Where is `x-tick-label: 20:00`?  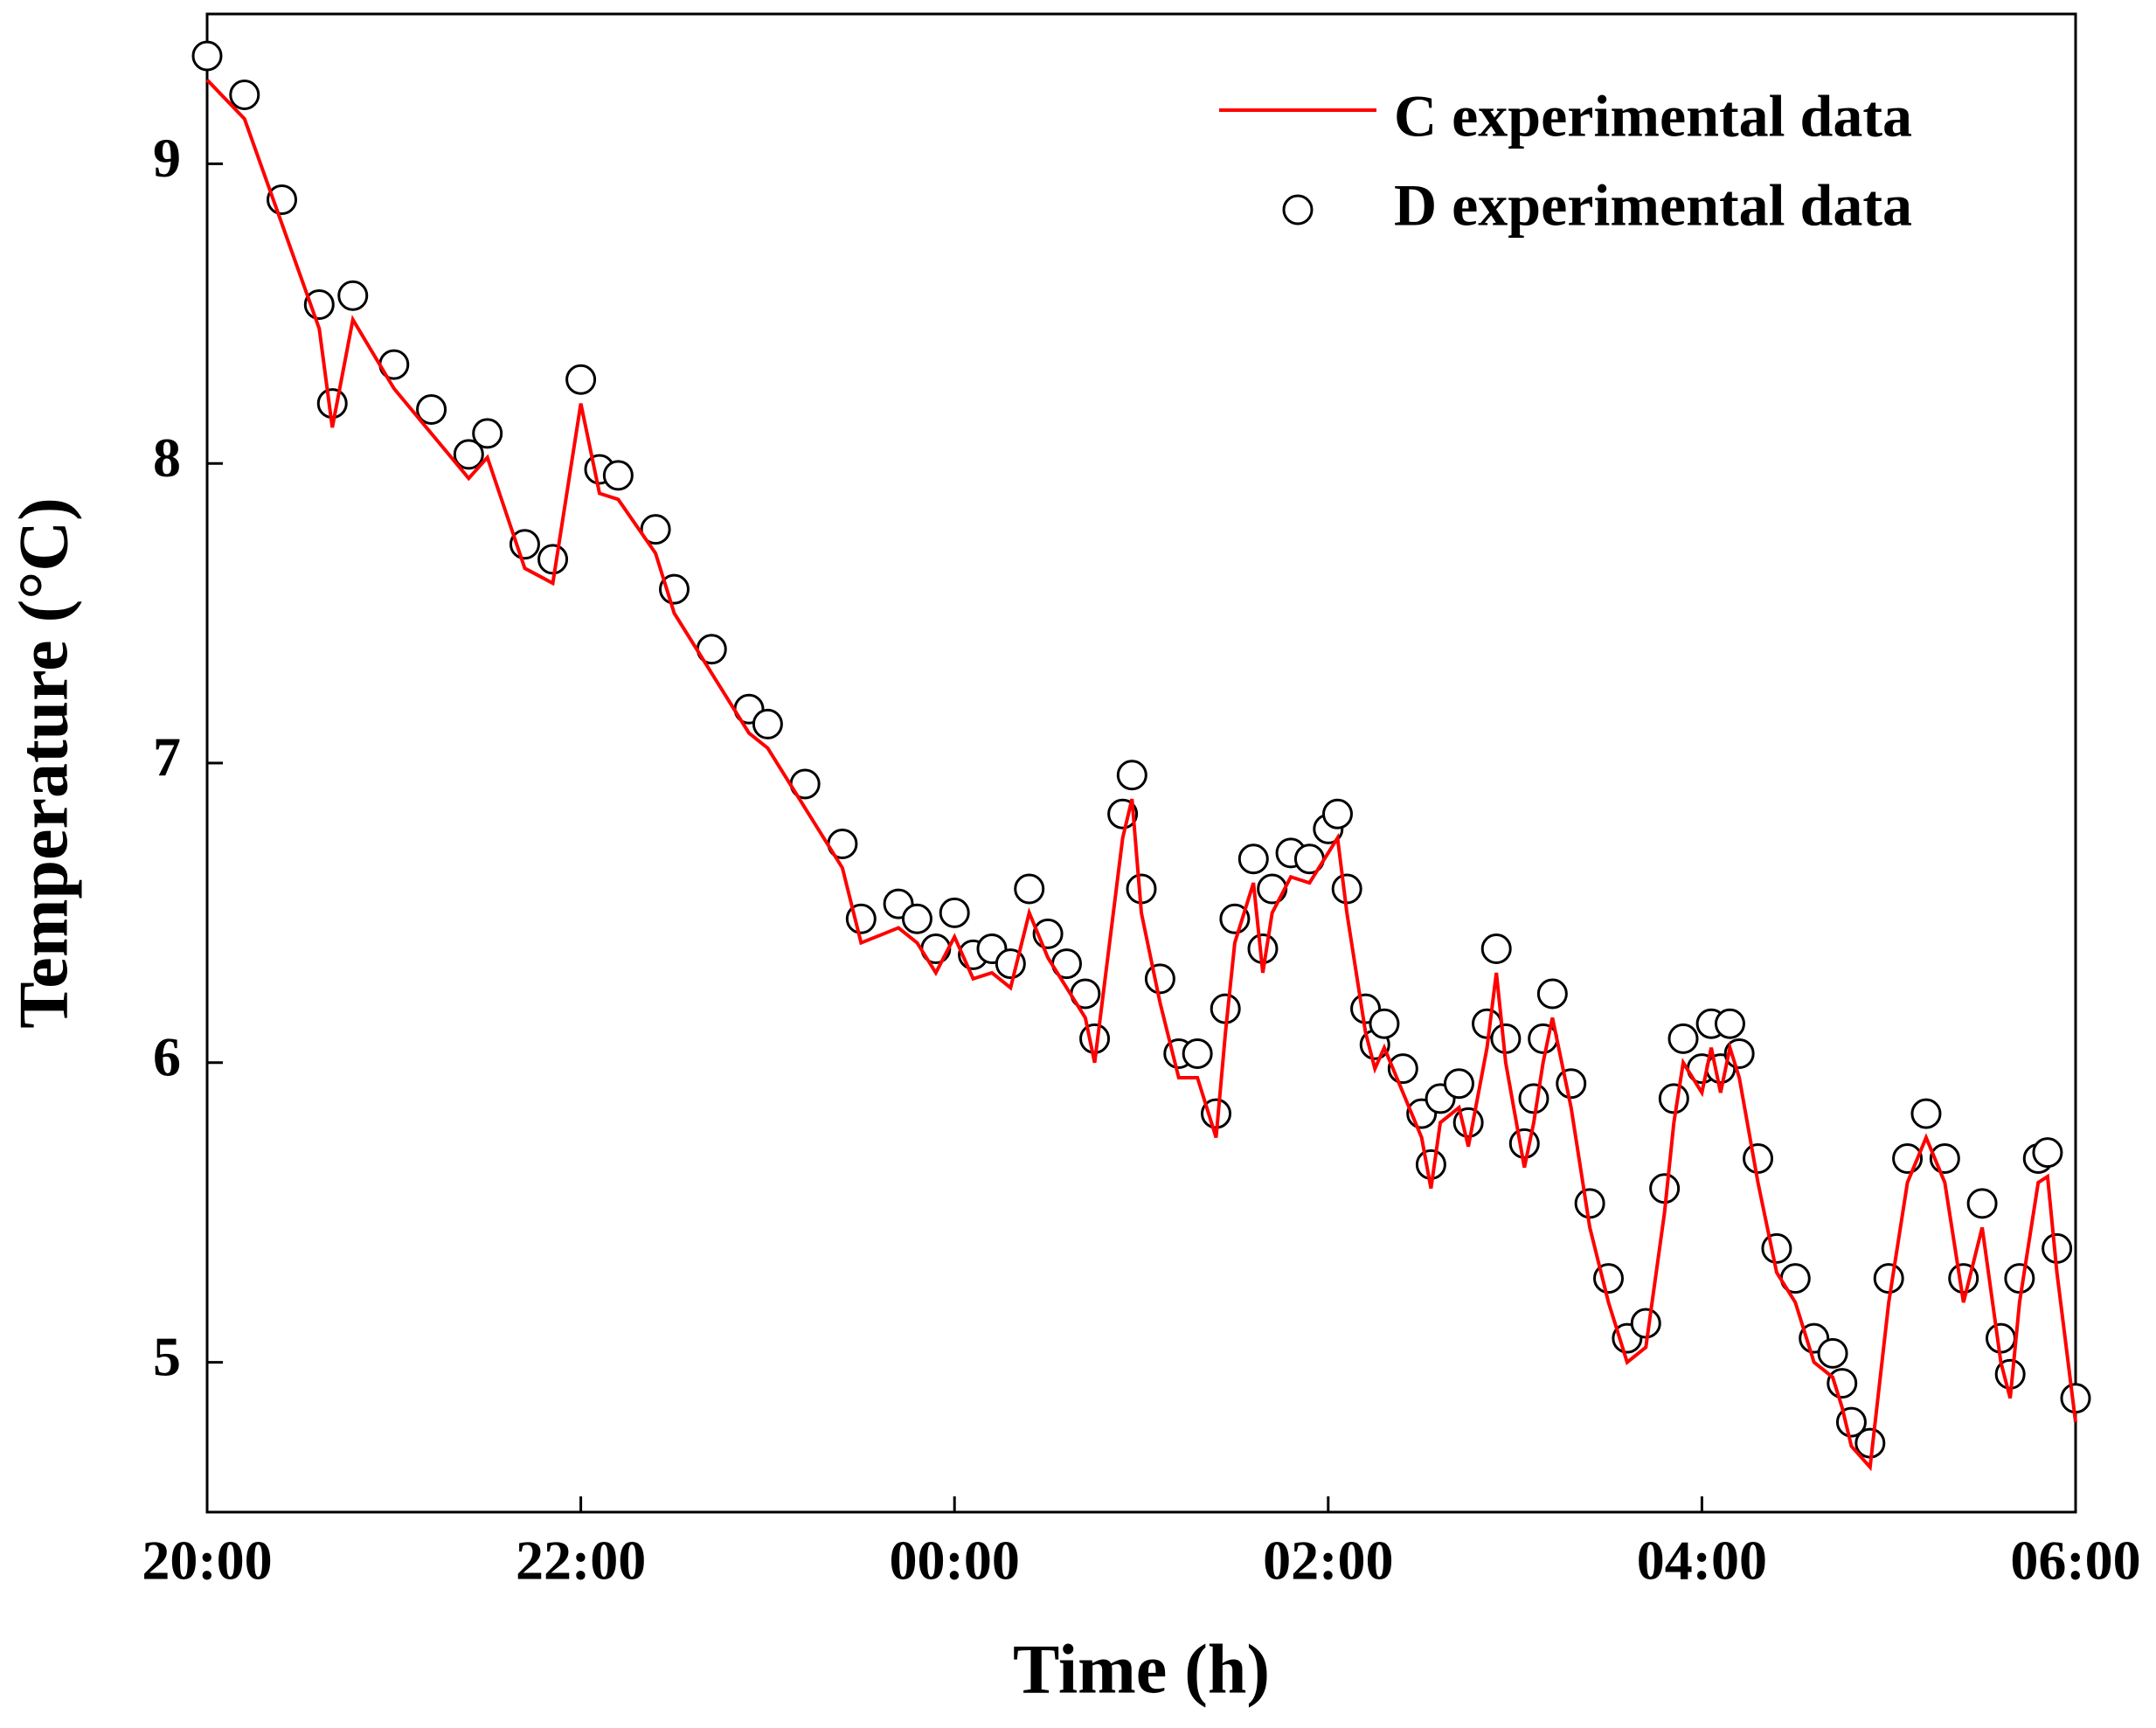 x-tick-label: 20:00 is located at coordinates (207, 1561).